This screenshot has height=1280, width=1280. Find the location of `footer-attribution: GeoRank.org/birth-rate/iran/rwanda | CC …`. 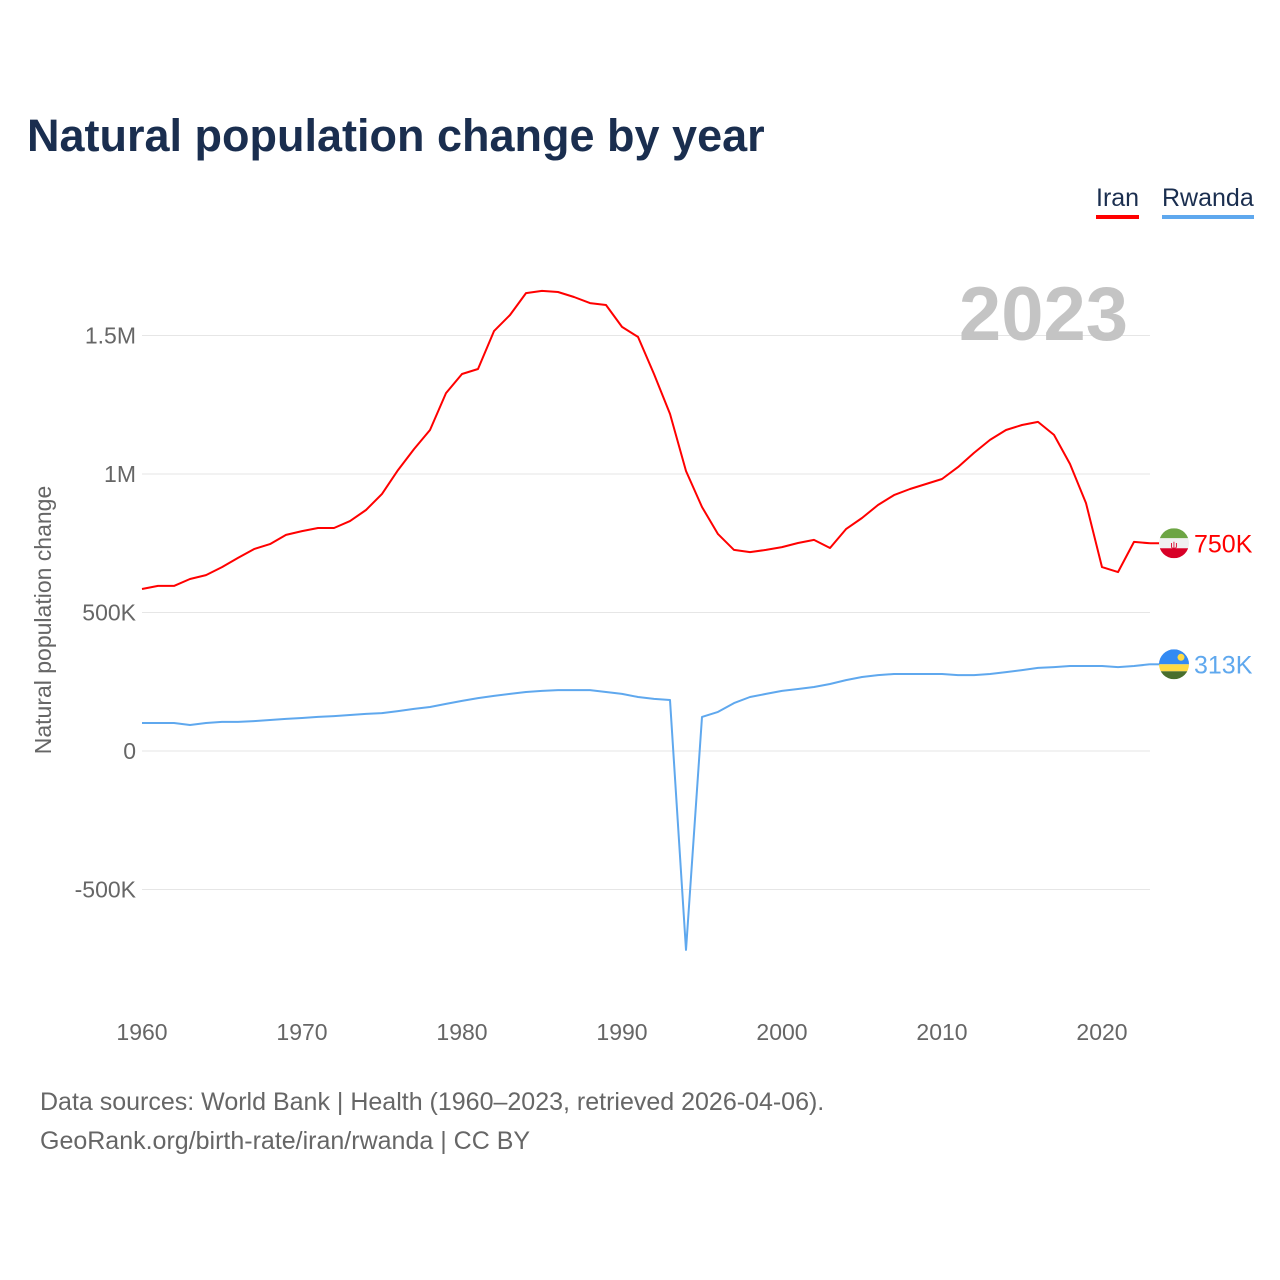

footer-attribution: GeoRank.org/birth-rate/iran/rwanda | CC … is located at coordinates (285, 1141).